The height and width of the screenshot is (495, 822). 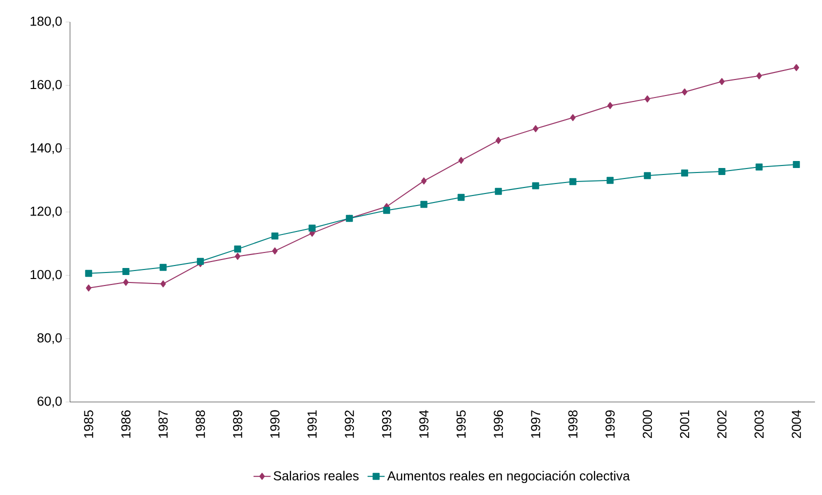 I want to click on x-tick-label: 1985, so click(x=89, y=424).